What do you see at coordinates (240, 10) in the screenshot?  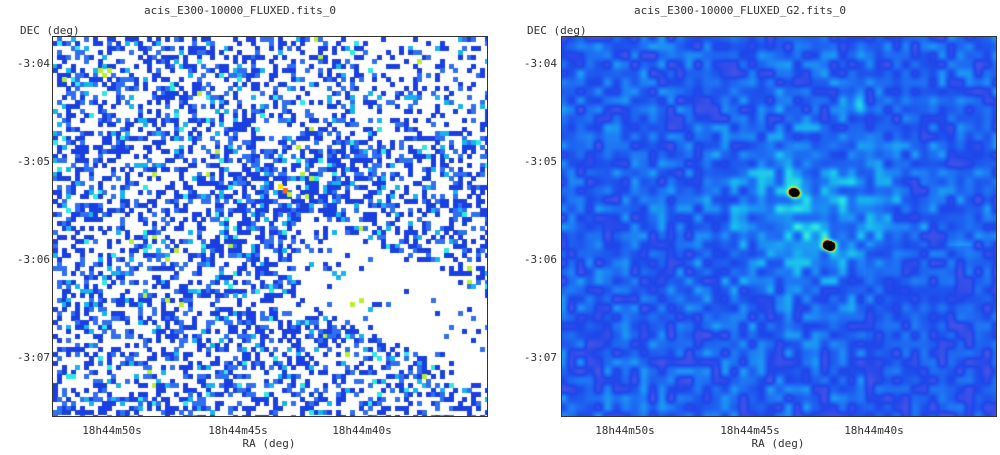 I see `panel-title: acis_E300-10000_FLUXED.fits_0` at bounding box center [240, 10].